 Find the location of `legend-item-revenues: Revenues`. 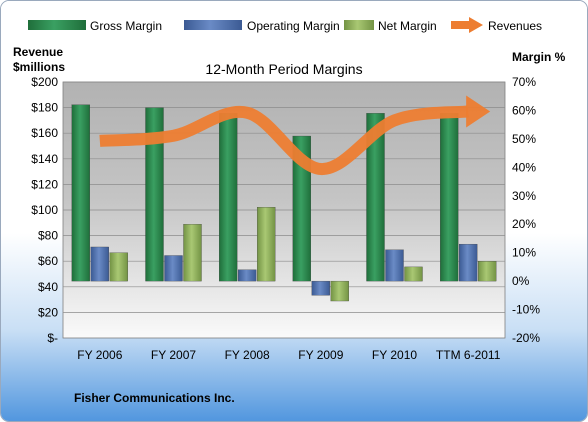

legend-item-revenues: Revenues is located at coordinates (496, 25).